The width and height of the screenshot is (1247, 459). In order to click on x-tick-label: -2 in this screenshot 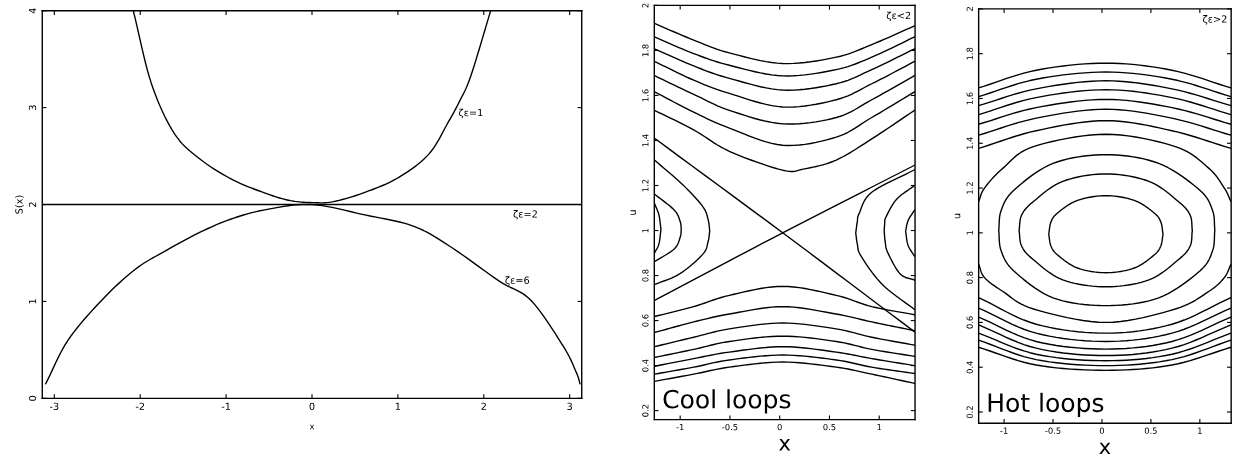, I will do `click(140, 406)`.